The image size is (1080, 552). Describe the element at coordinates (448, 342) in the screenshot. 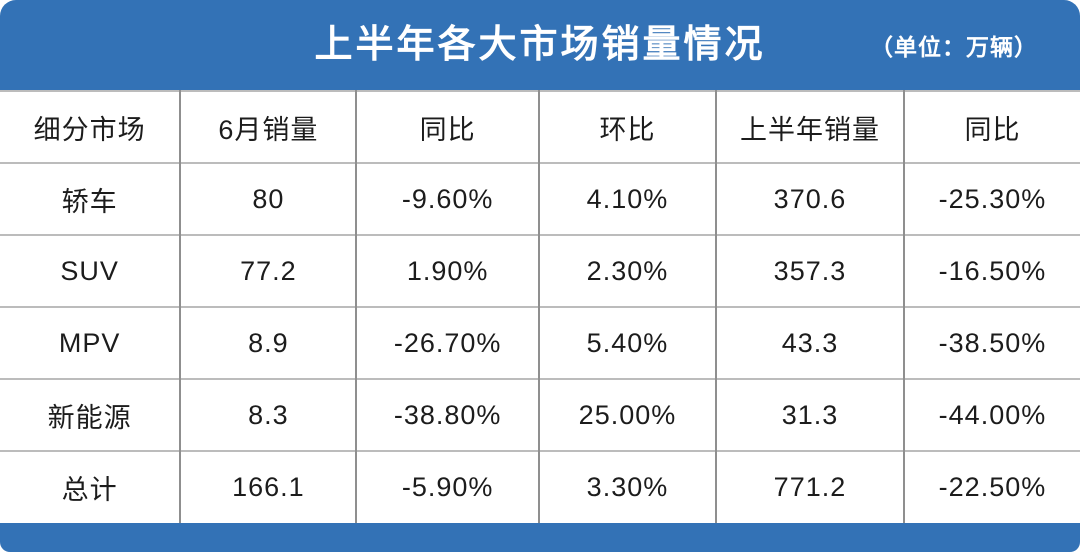

I see `cell-yoy: -26.70%` at that location.